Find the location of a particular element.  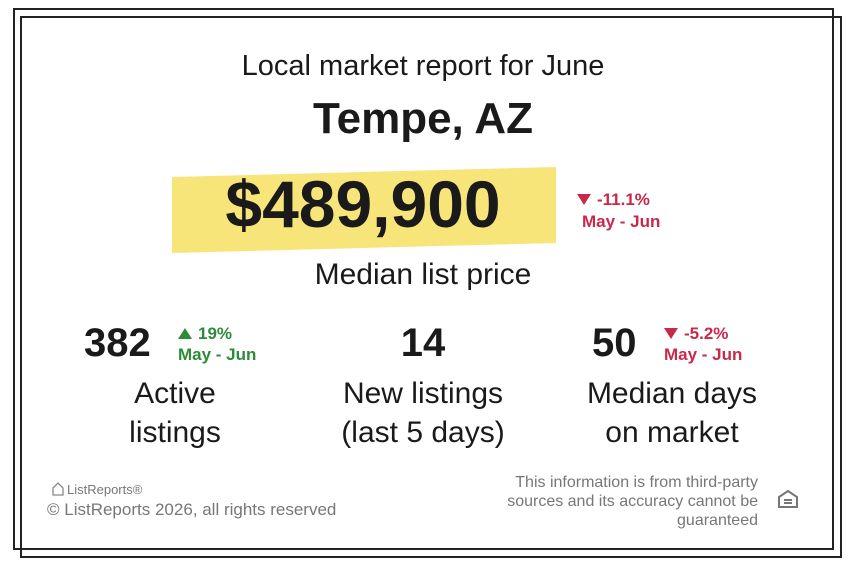

stat-change: -5.2% is located at coordinates (696, 334).